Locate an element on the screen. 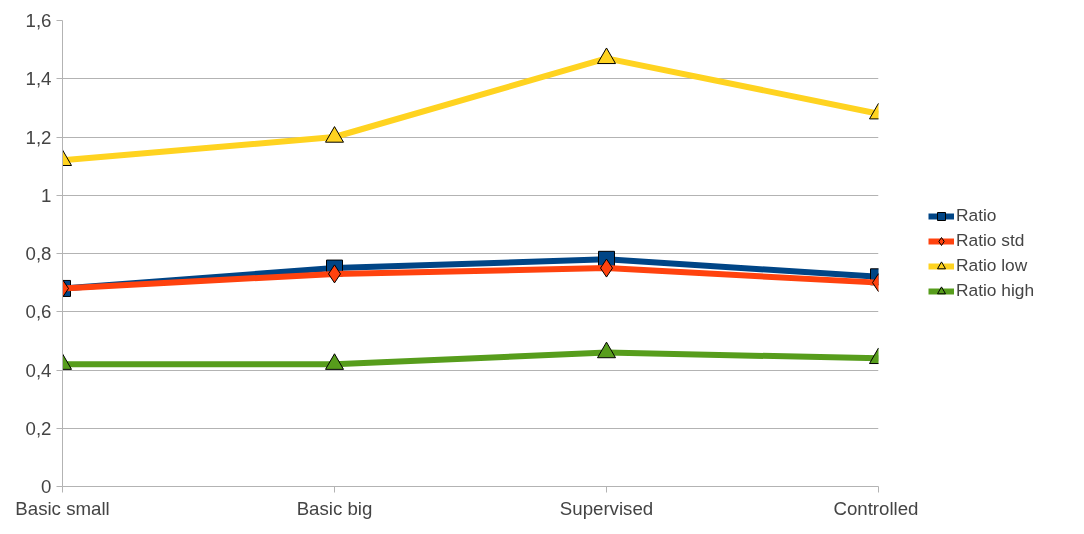 This screenshot has height=534, width=1084. legend-label: Ratio low is located at coordinates (992, 265).